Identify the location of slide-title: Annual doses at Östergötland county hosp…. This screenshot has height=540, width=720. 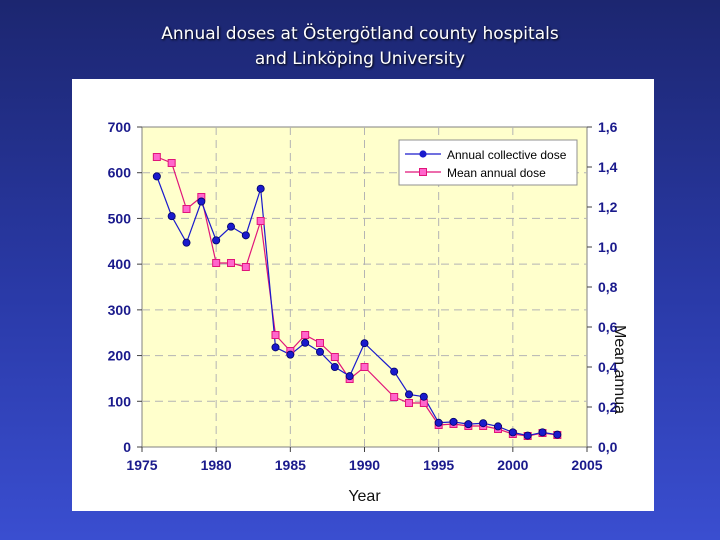
(360, 47).